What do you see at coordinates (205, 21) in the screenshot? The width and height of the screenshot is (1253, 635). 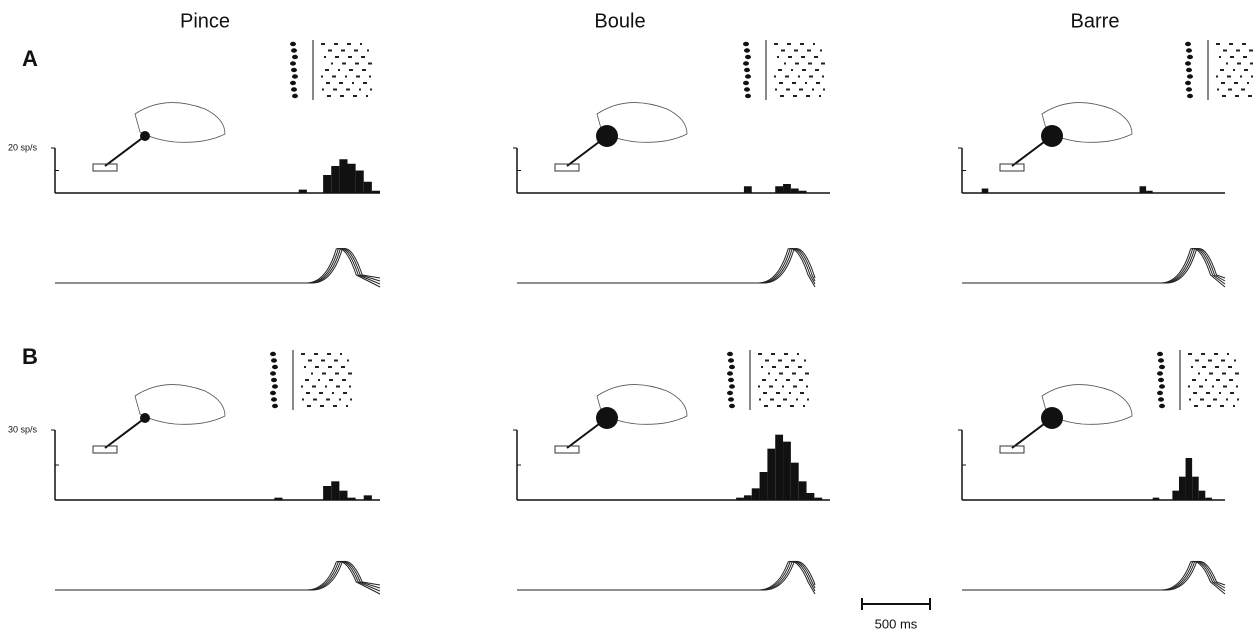 I see `column-title: Pince` at bounding box center [205, 21].